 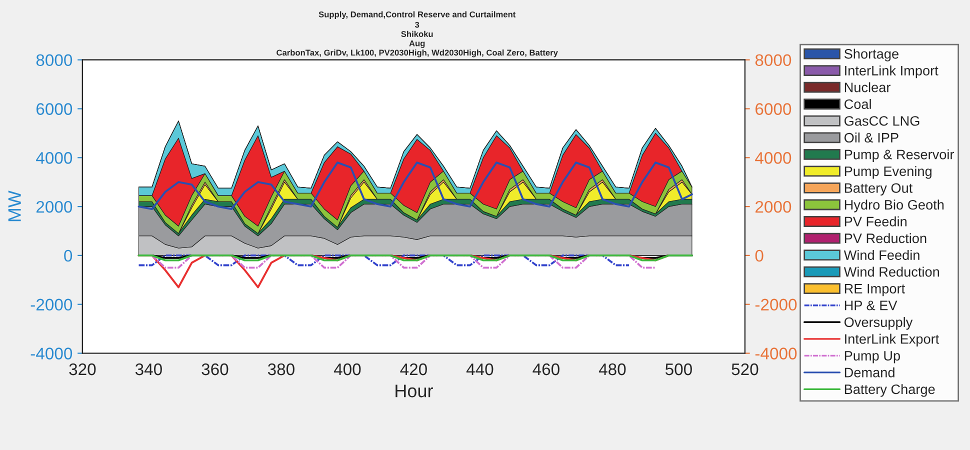 What do you see at coordinates (415, 186) in the screenshot?
I see `line-series` at bounding box center [415, 186].